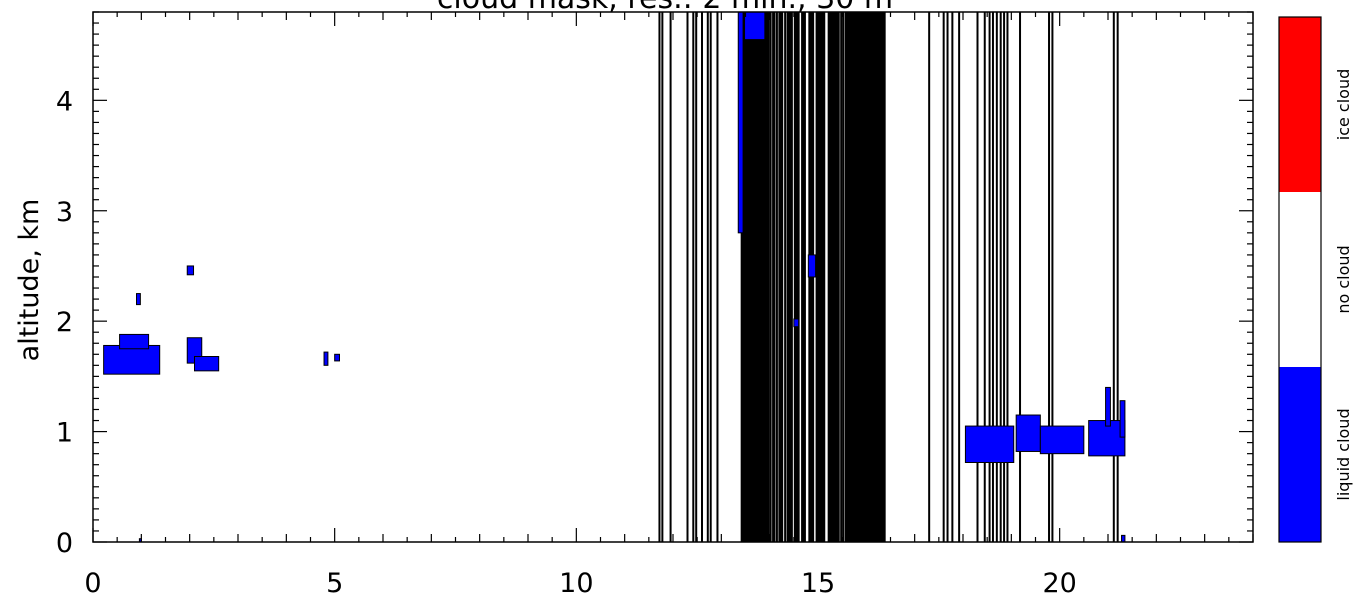 The height and width of the screenshot is (602, 1359). Describe the element at coordinates (665, 8) in the screenshot. I see `chart-title: cloud mask, res.: 2 min., 30 m` at that location.